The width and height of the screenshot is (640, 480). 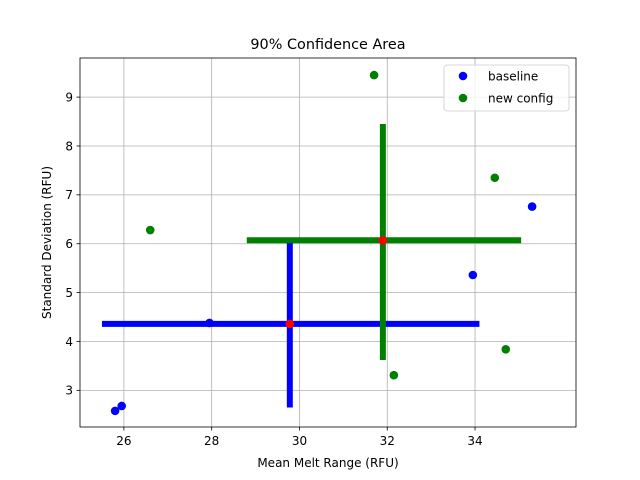 What do you see at coordinates (69, 97) in the screenshot?
I see `y-tick-label: 9` at bounding box center [69, 97].